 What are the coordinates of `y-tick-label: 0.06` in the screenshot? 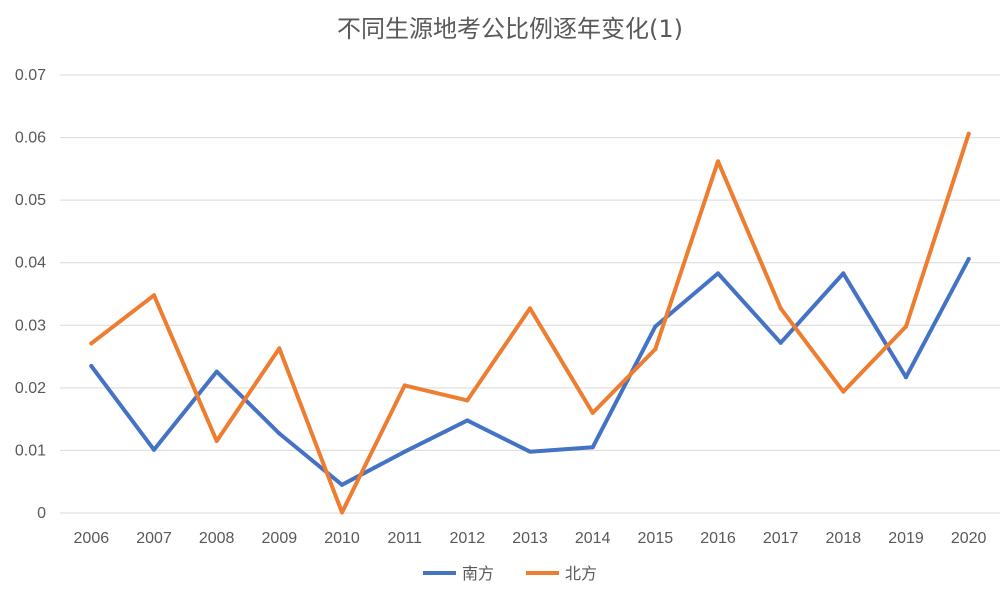 It's located at (30, 138).